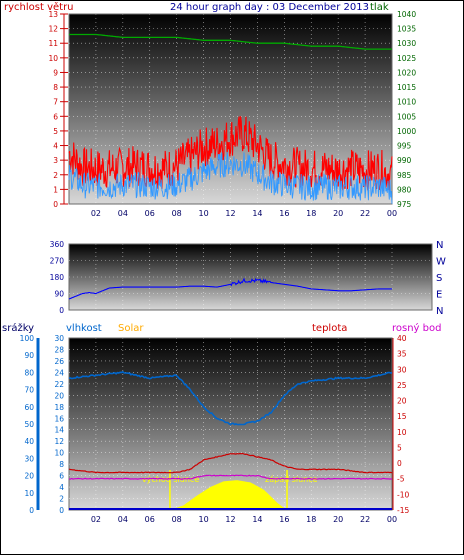 The width and height of the screenshot is (464, 560). I want to click on series-gust, so click(230, 154).